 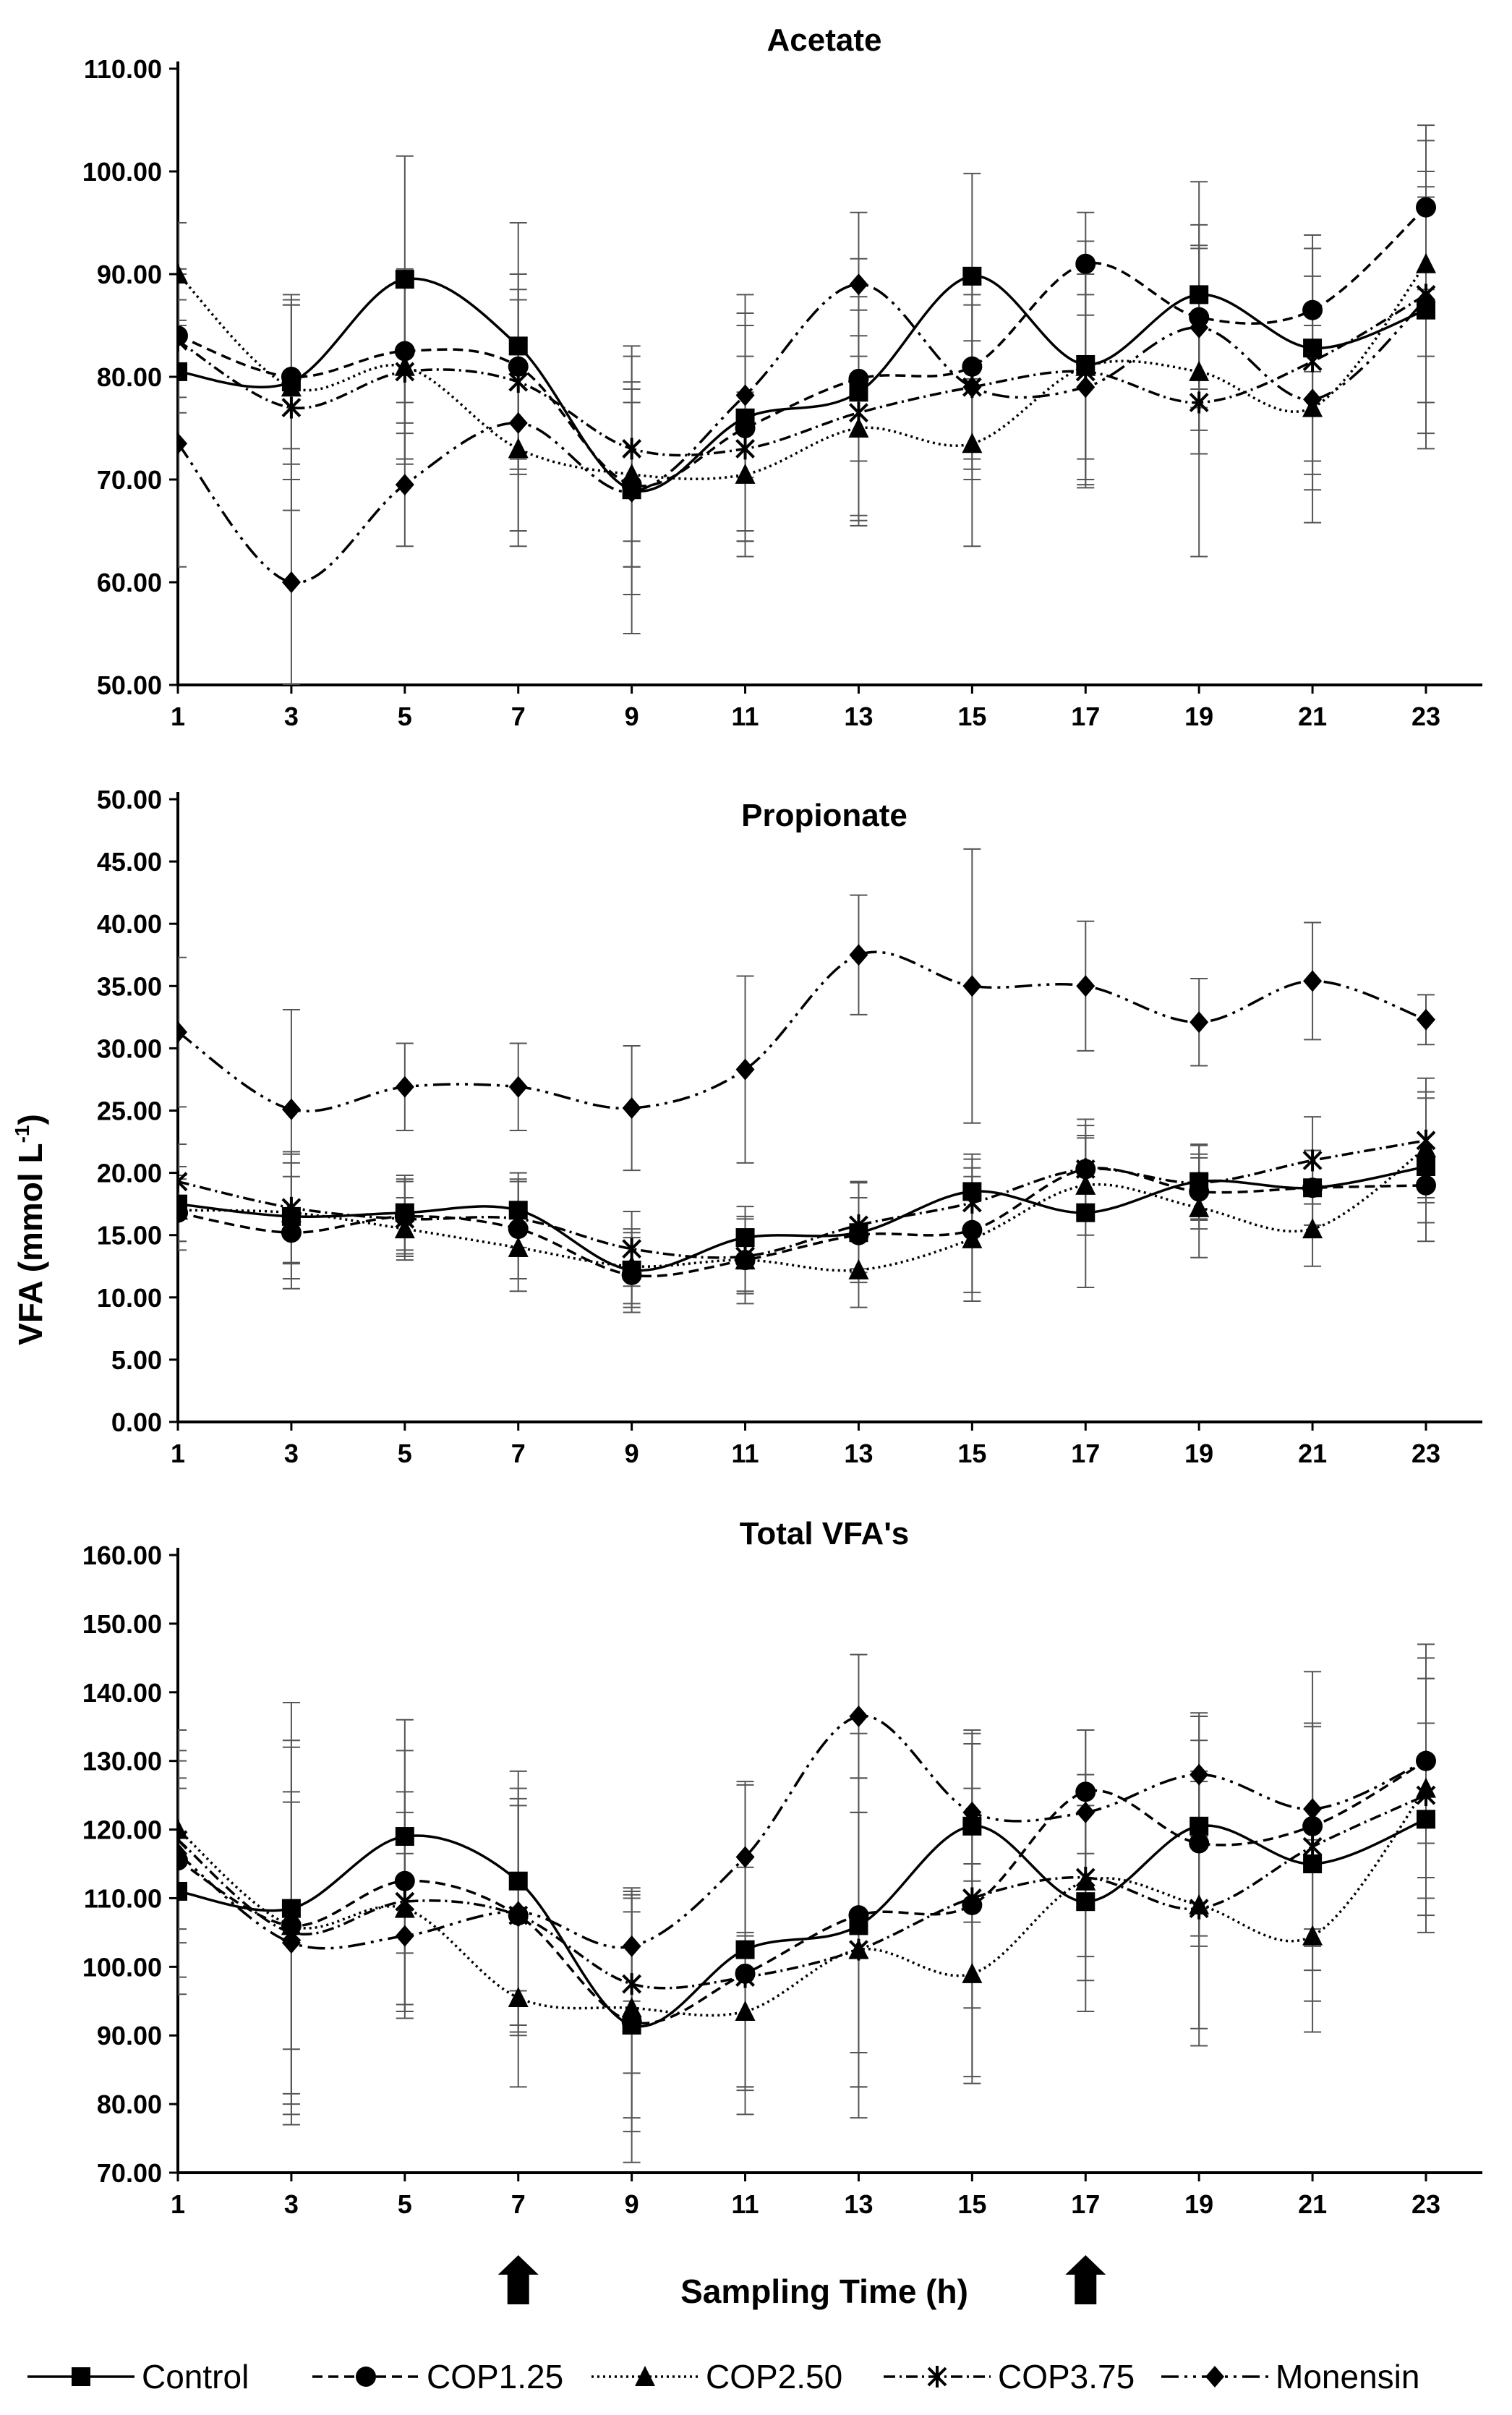 What do you see at coordinates (807, 1029) in the screenshot?
I see `error-bars-monensin` at bounding box center [807, 1029].